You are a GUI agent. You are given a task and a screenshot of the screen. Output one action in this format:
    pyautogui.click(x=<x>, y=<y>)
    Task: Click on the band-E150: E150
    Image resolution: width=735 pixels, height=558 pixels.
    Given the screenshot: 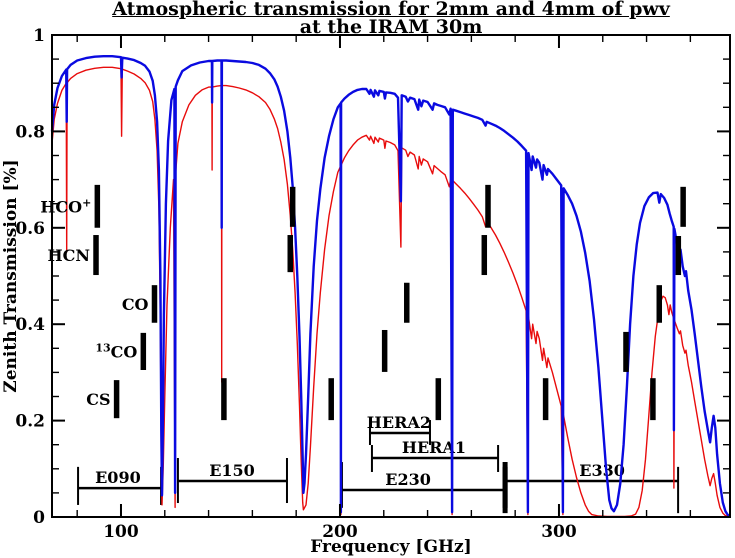 What is the action you would take?
    pyautogui.click(x=232, y=481)
    